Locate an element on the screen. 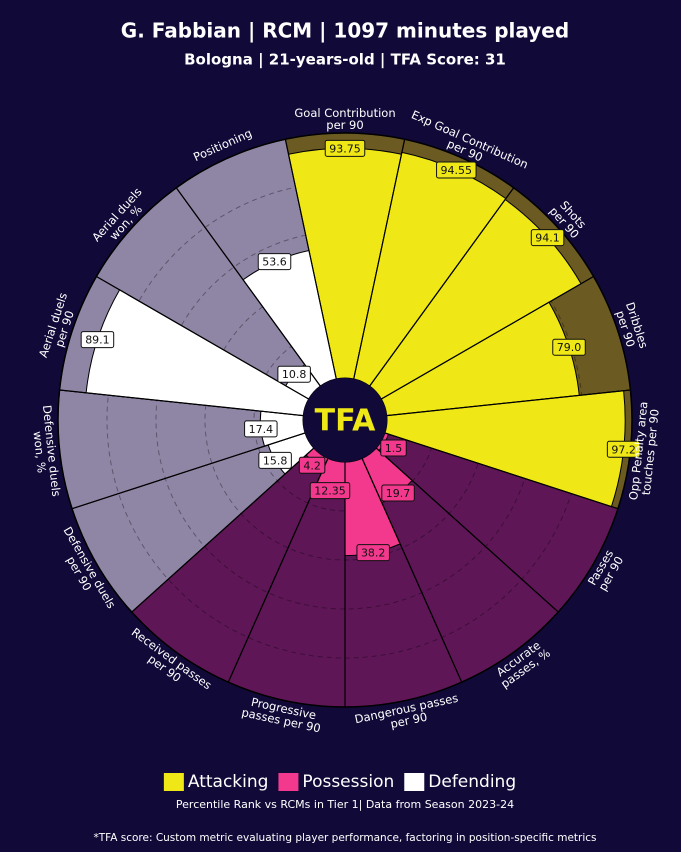 The image size is (681, 852). value-label: 93.75 is located at coordinates (345, 148).